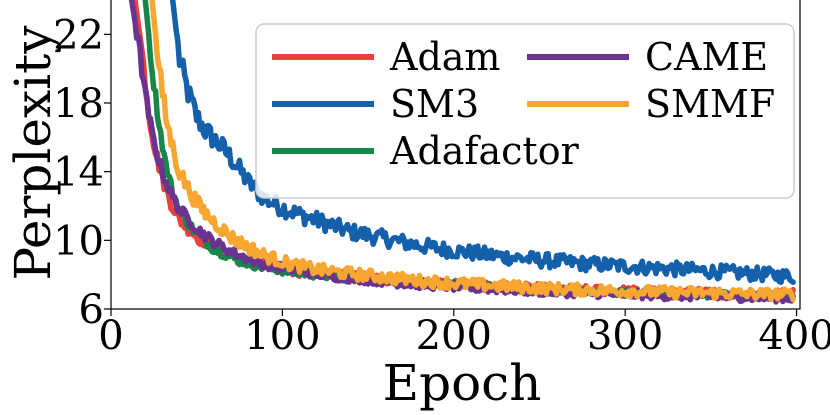 The height and width of the screenshot is (415, 830). What do you see at coordinates (110, 336) in the screenshot?
I see `x-tick-label: 0` at bounding box center [110, 336].